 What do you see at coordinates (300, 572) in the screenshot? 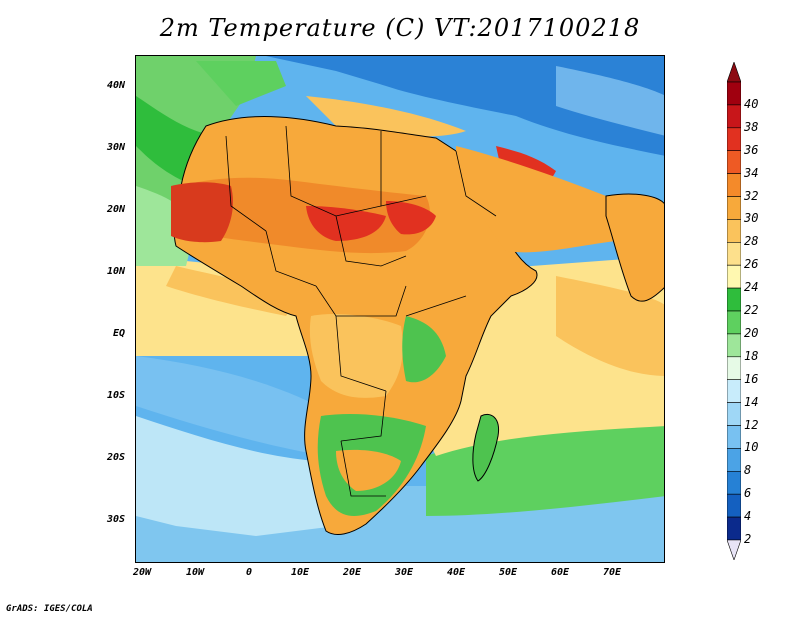
I see `lon-label-10e: 10E` at bounding box center [300, 572].